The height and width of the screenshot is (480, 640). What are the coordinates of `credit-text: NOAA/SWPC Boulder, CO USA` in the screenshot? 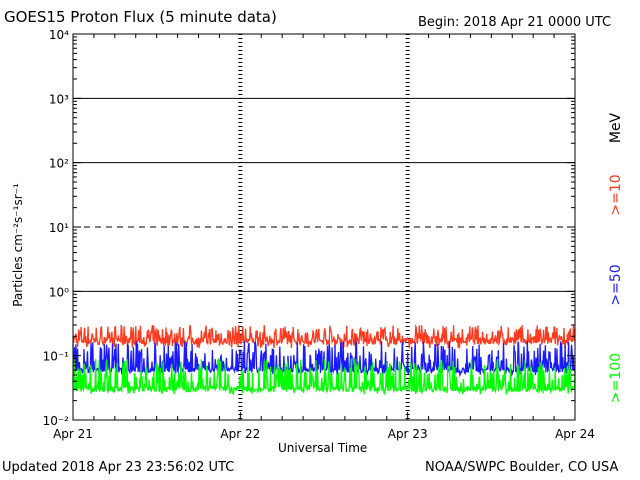 It's located at (522, 467).